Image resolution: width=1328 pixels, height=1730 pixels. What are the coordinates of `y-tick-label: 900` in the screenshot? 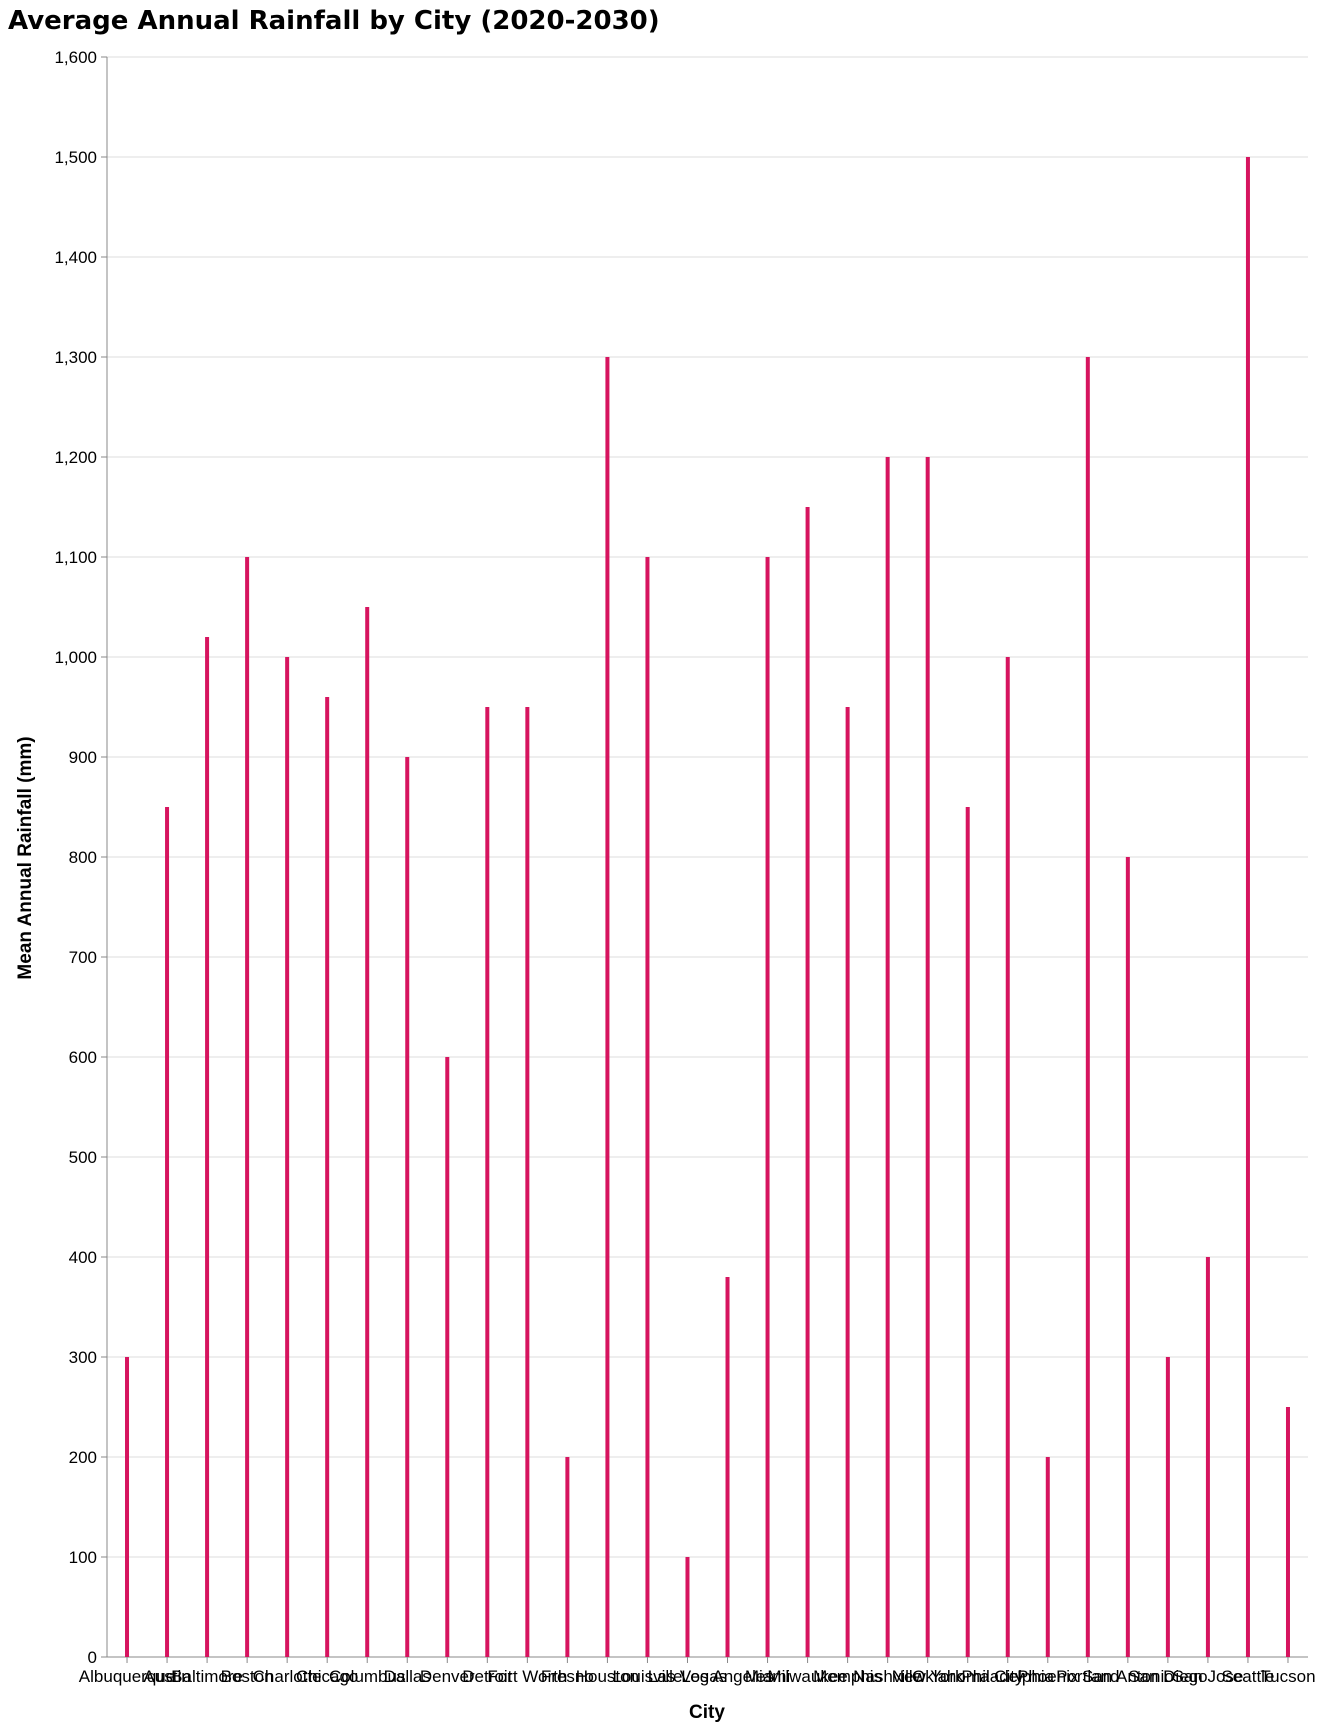 It's located at (83, 757).